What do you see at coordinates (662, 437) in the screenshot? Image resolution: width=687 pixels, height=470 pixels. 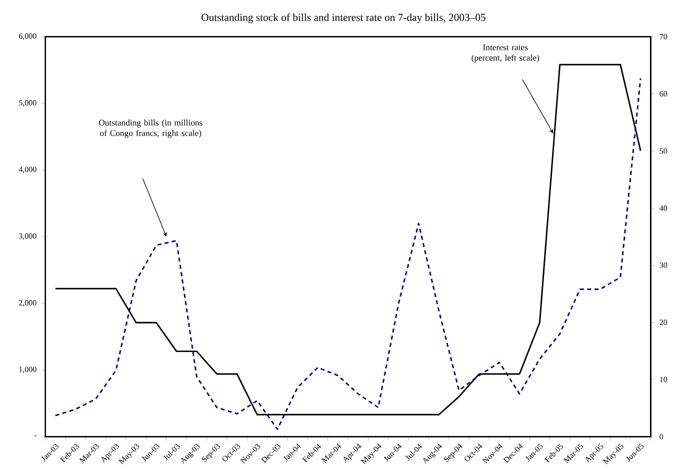 I see `y2-tick-label: 0` at bounding box center [662, 437].